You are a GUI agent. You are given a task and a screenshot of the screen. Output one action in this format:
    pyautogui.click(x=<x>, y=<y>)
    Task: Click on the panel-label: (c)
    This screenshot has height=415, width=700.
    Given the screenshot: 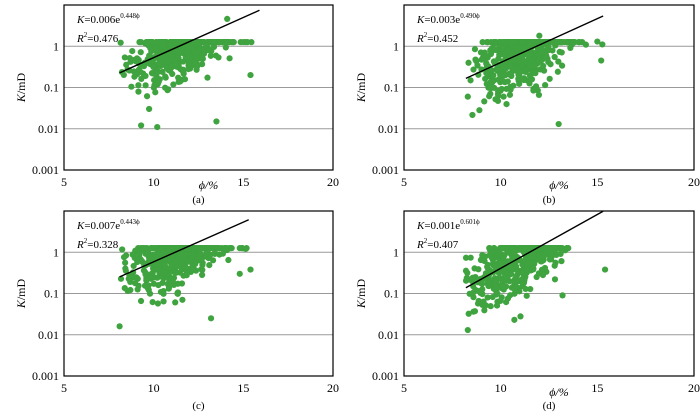 What is the action you would take?
    pyautogui.click(x=198, y=406)
    